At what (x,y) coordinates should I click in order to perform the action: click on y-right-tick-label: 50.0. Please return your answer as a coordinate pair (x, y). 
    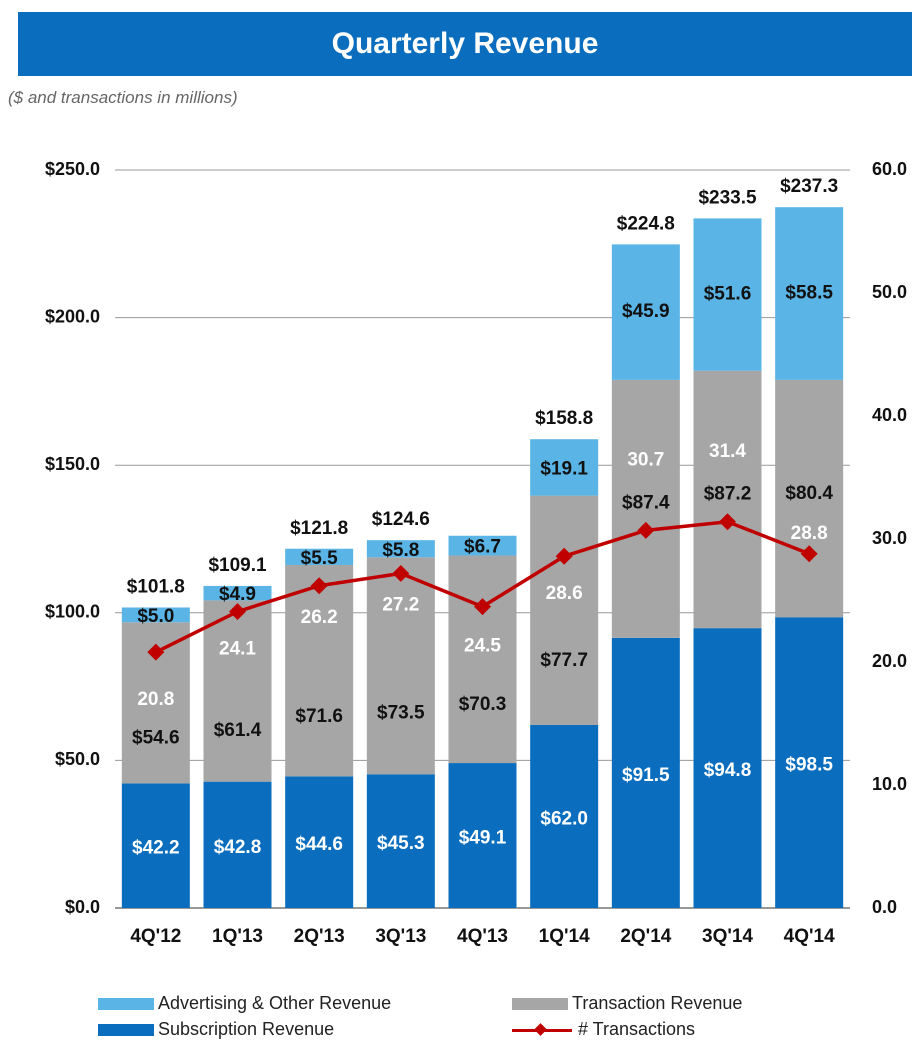
    Looking at the image, I should click on (889, 292).